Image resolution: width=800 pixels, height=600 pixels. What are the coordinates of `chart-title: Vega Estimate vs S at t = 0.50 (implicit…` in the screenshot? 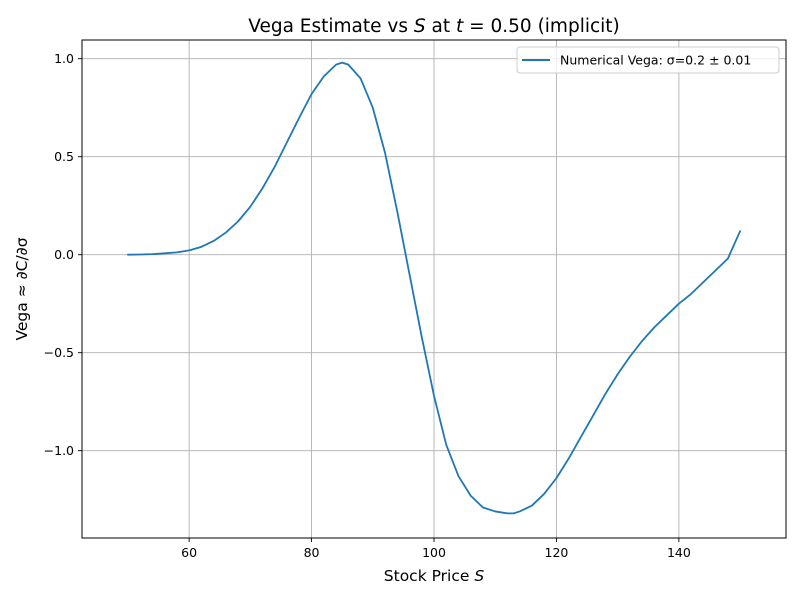 It's located at (434, 26).